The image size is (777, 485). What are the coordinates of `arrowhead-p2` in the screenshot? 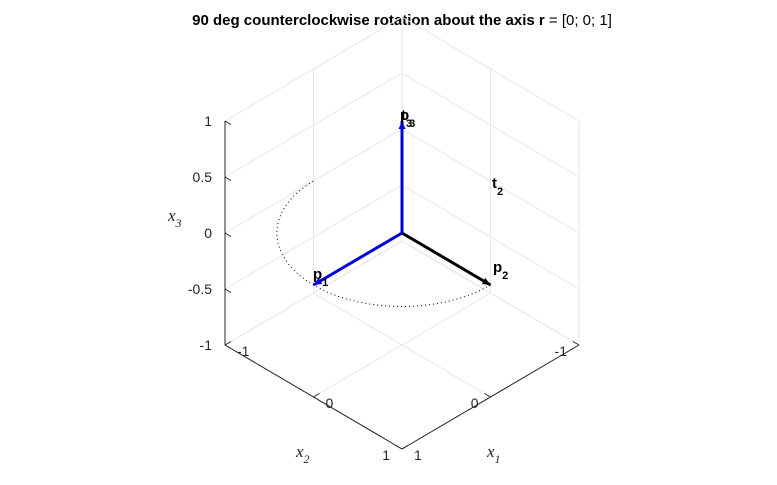 It's located at (318, 281).